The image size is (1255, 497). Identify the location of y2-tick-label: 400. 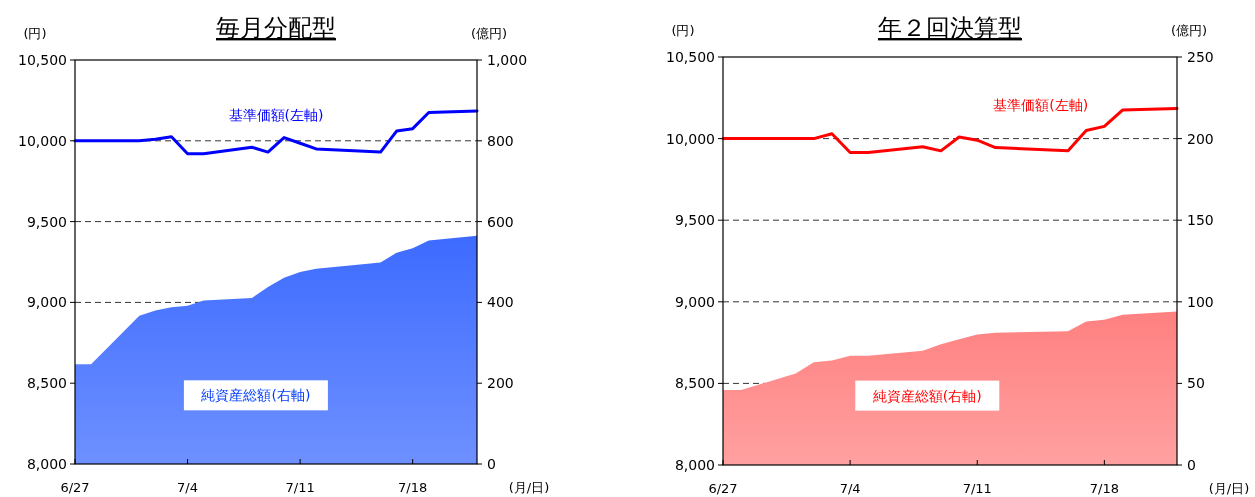
(500, 302).